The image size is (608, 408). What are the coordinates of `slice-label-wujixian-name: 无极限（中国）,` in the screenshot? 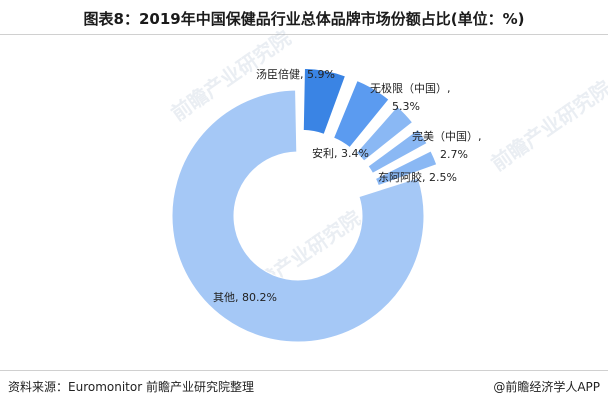 It's located at (410, 88).